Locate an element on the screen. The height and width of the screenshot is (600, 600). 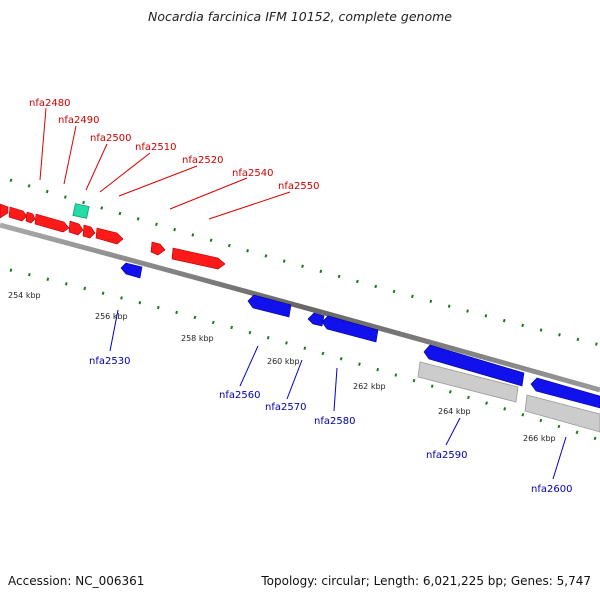
scale-label: 254 kbp is located at coordinates (24, 295).